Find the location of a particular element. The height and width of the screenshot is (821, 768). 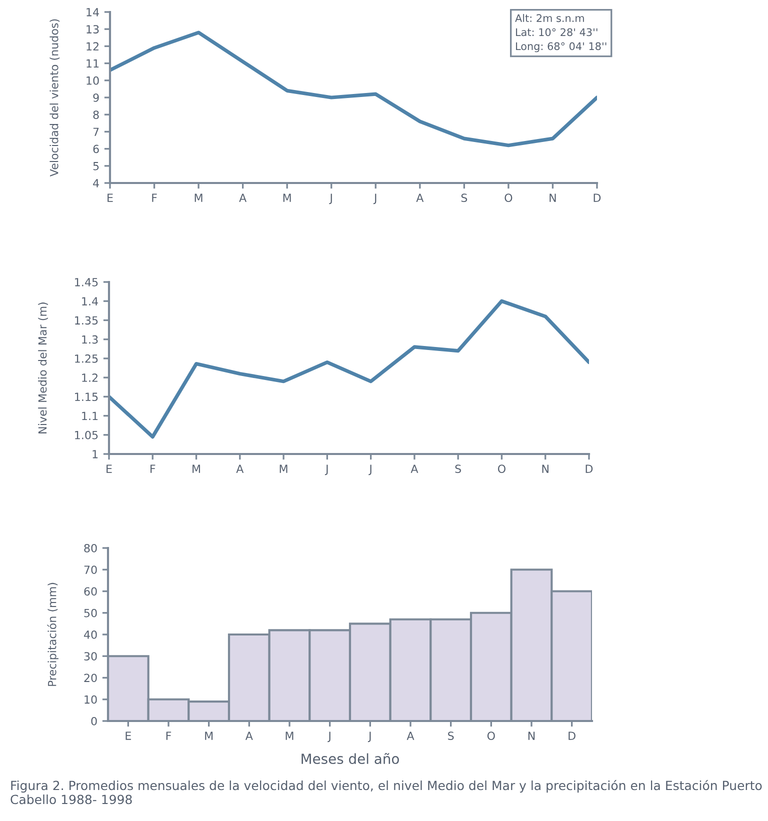

line-series is located at coordinates (349, 369).